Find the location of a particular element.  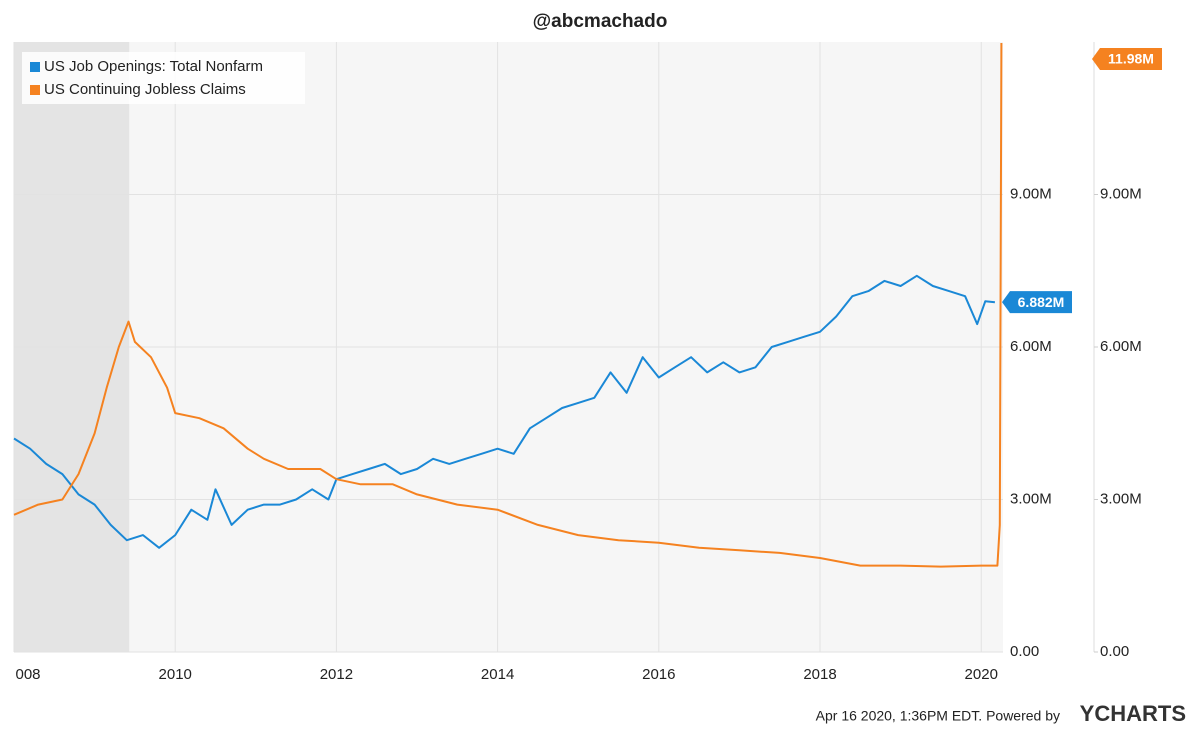

y-tick-label: 3.00M is located at coordinates (1031, 498).